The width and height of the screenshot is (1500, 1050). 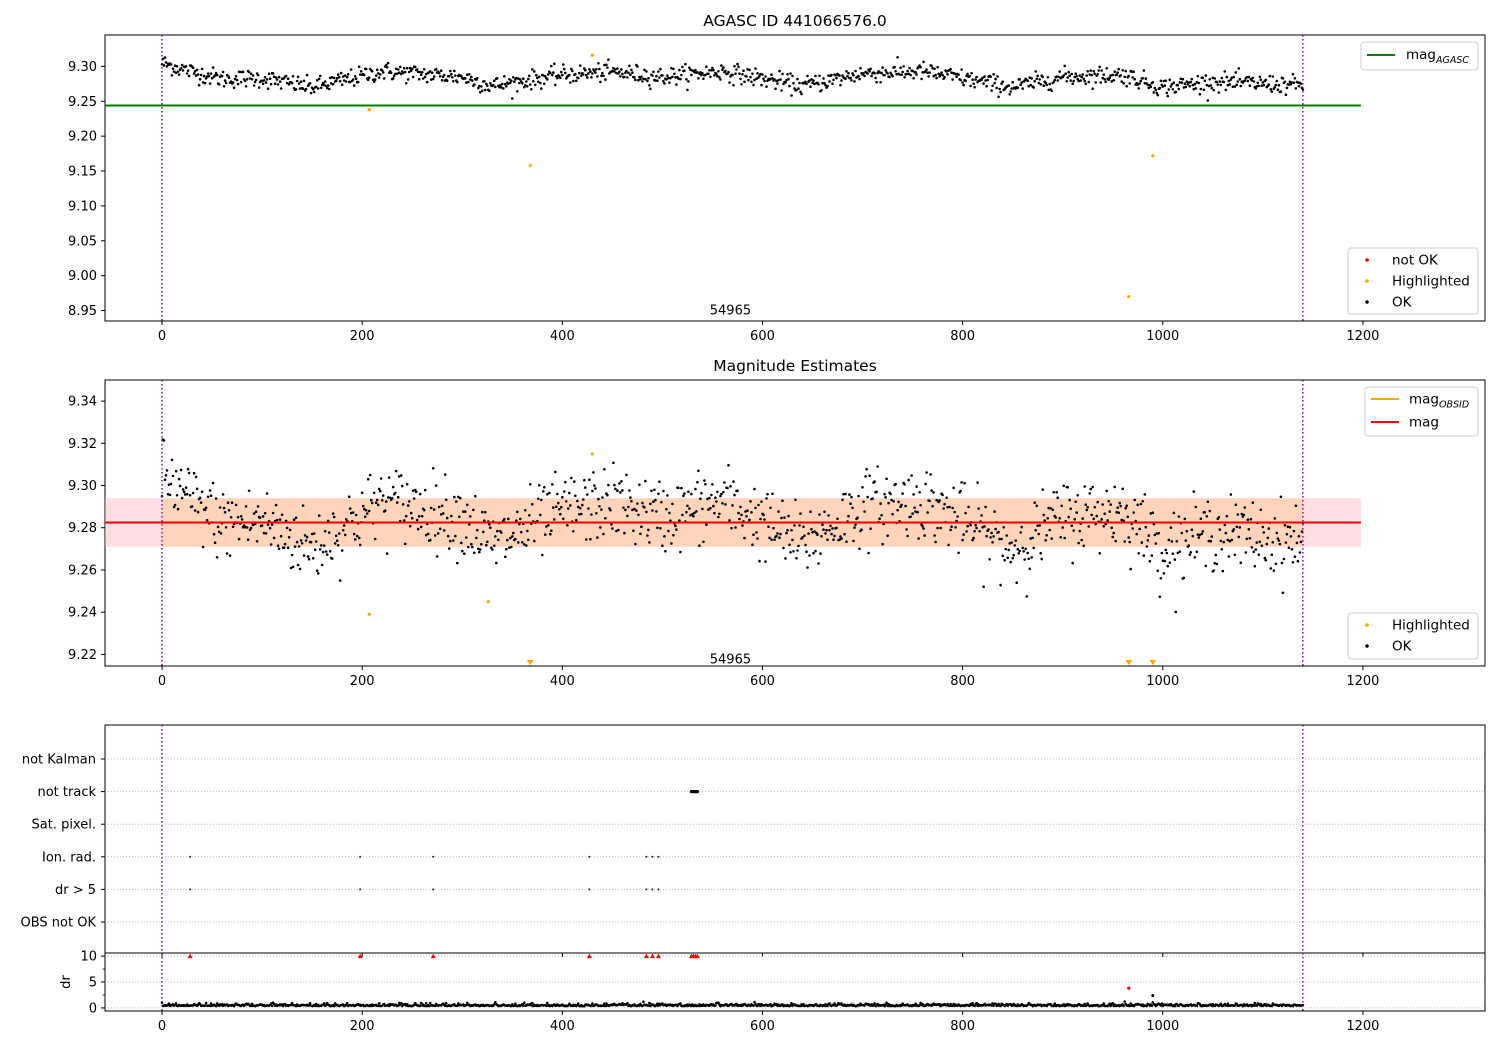 What do you see at coordinates (1413, 636) in the screenshot?
I see `legend-box` at bounding box center [1413, 636].